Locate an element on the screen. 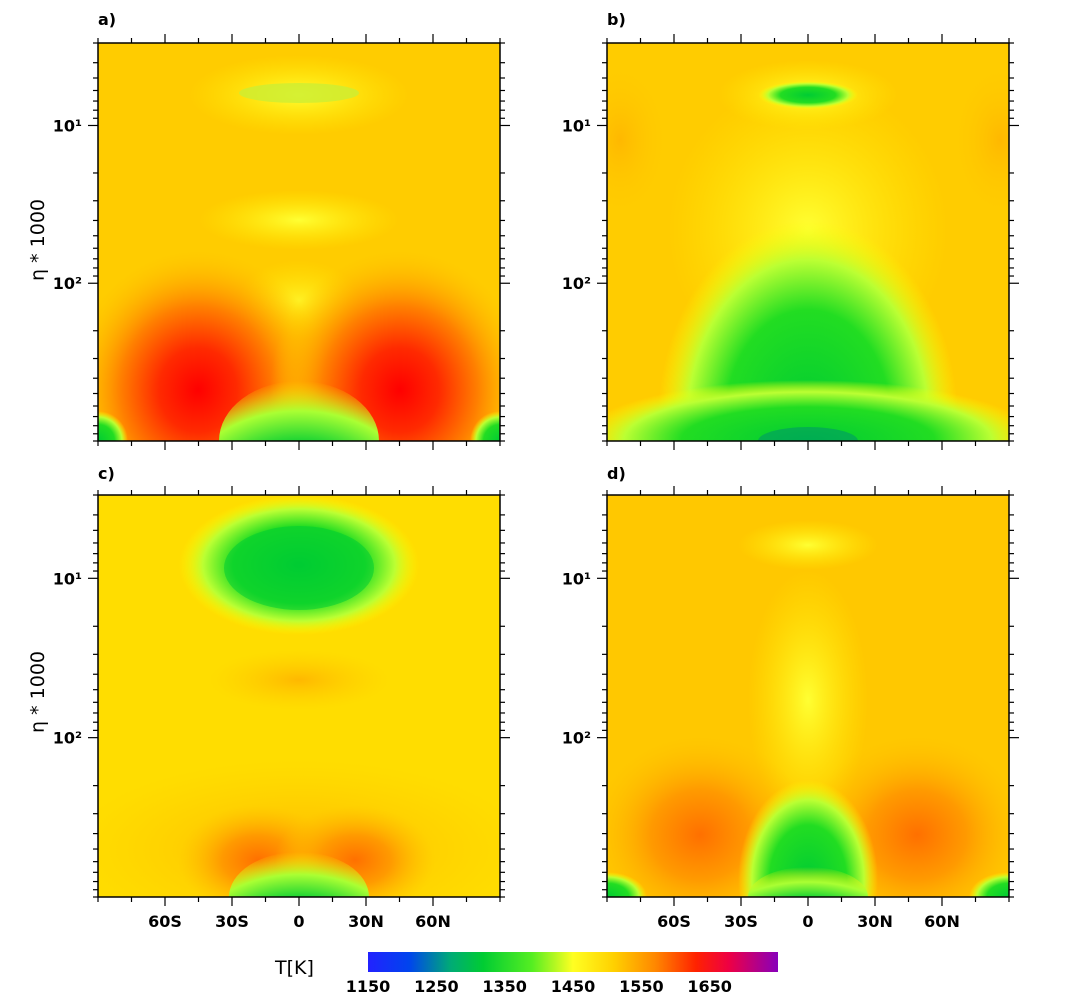  panel-b is located at coordinates (808, 242).